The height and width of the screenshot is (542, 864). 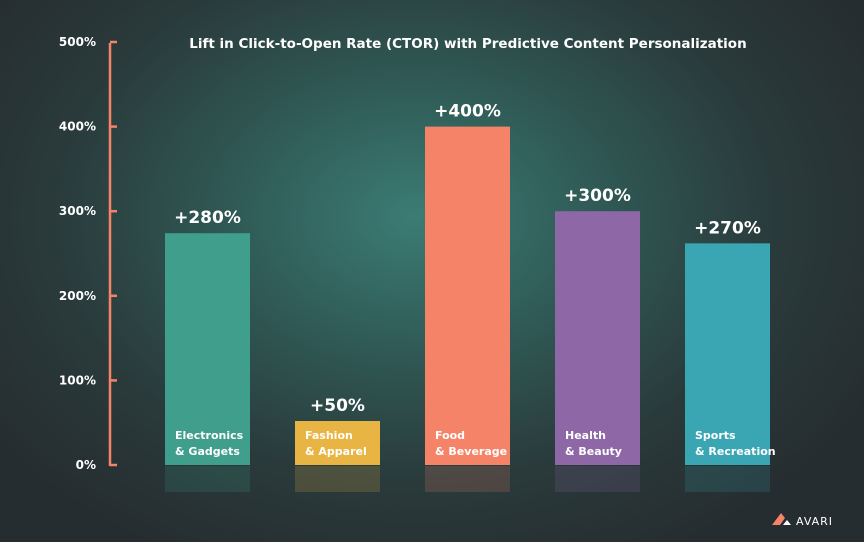 What do you see at coordinates (471, 451) in the screenshot?
I see `bar-category-label: & Beverage` at bounding box center [471, 451].